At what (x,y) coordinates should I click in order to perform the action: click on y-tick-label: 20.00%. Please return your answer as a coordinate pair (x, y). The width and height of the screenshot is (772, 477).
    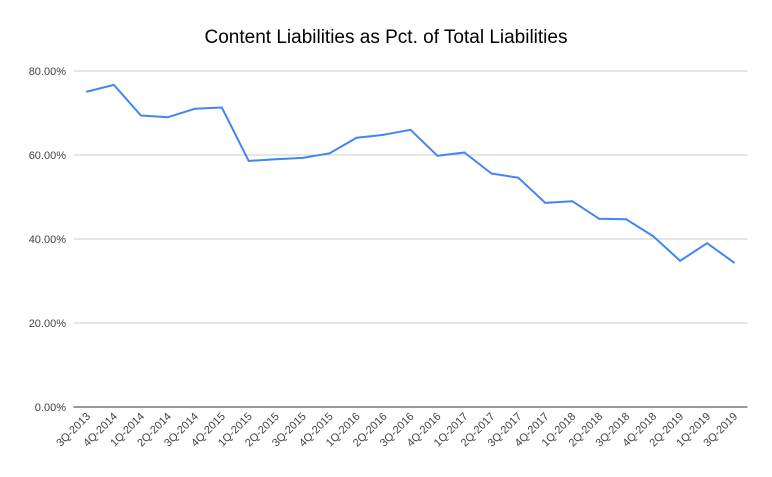
    Looking at the image, I should click on (48, 324).